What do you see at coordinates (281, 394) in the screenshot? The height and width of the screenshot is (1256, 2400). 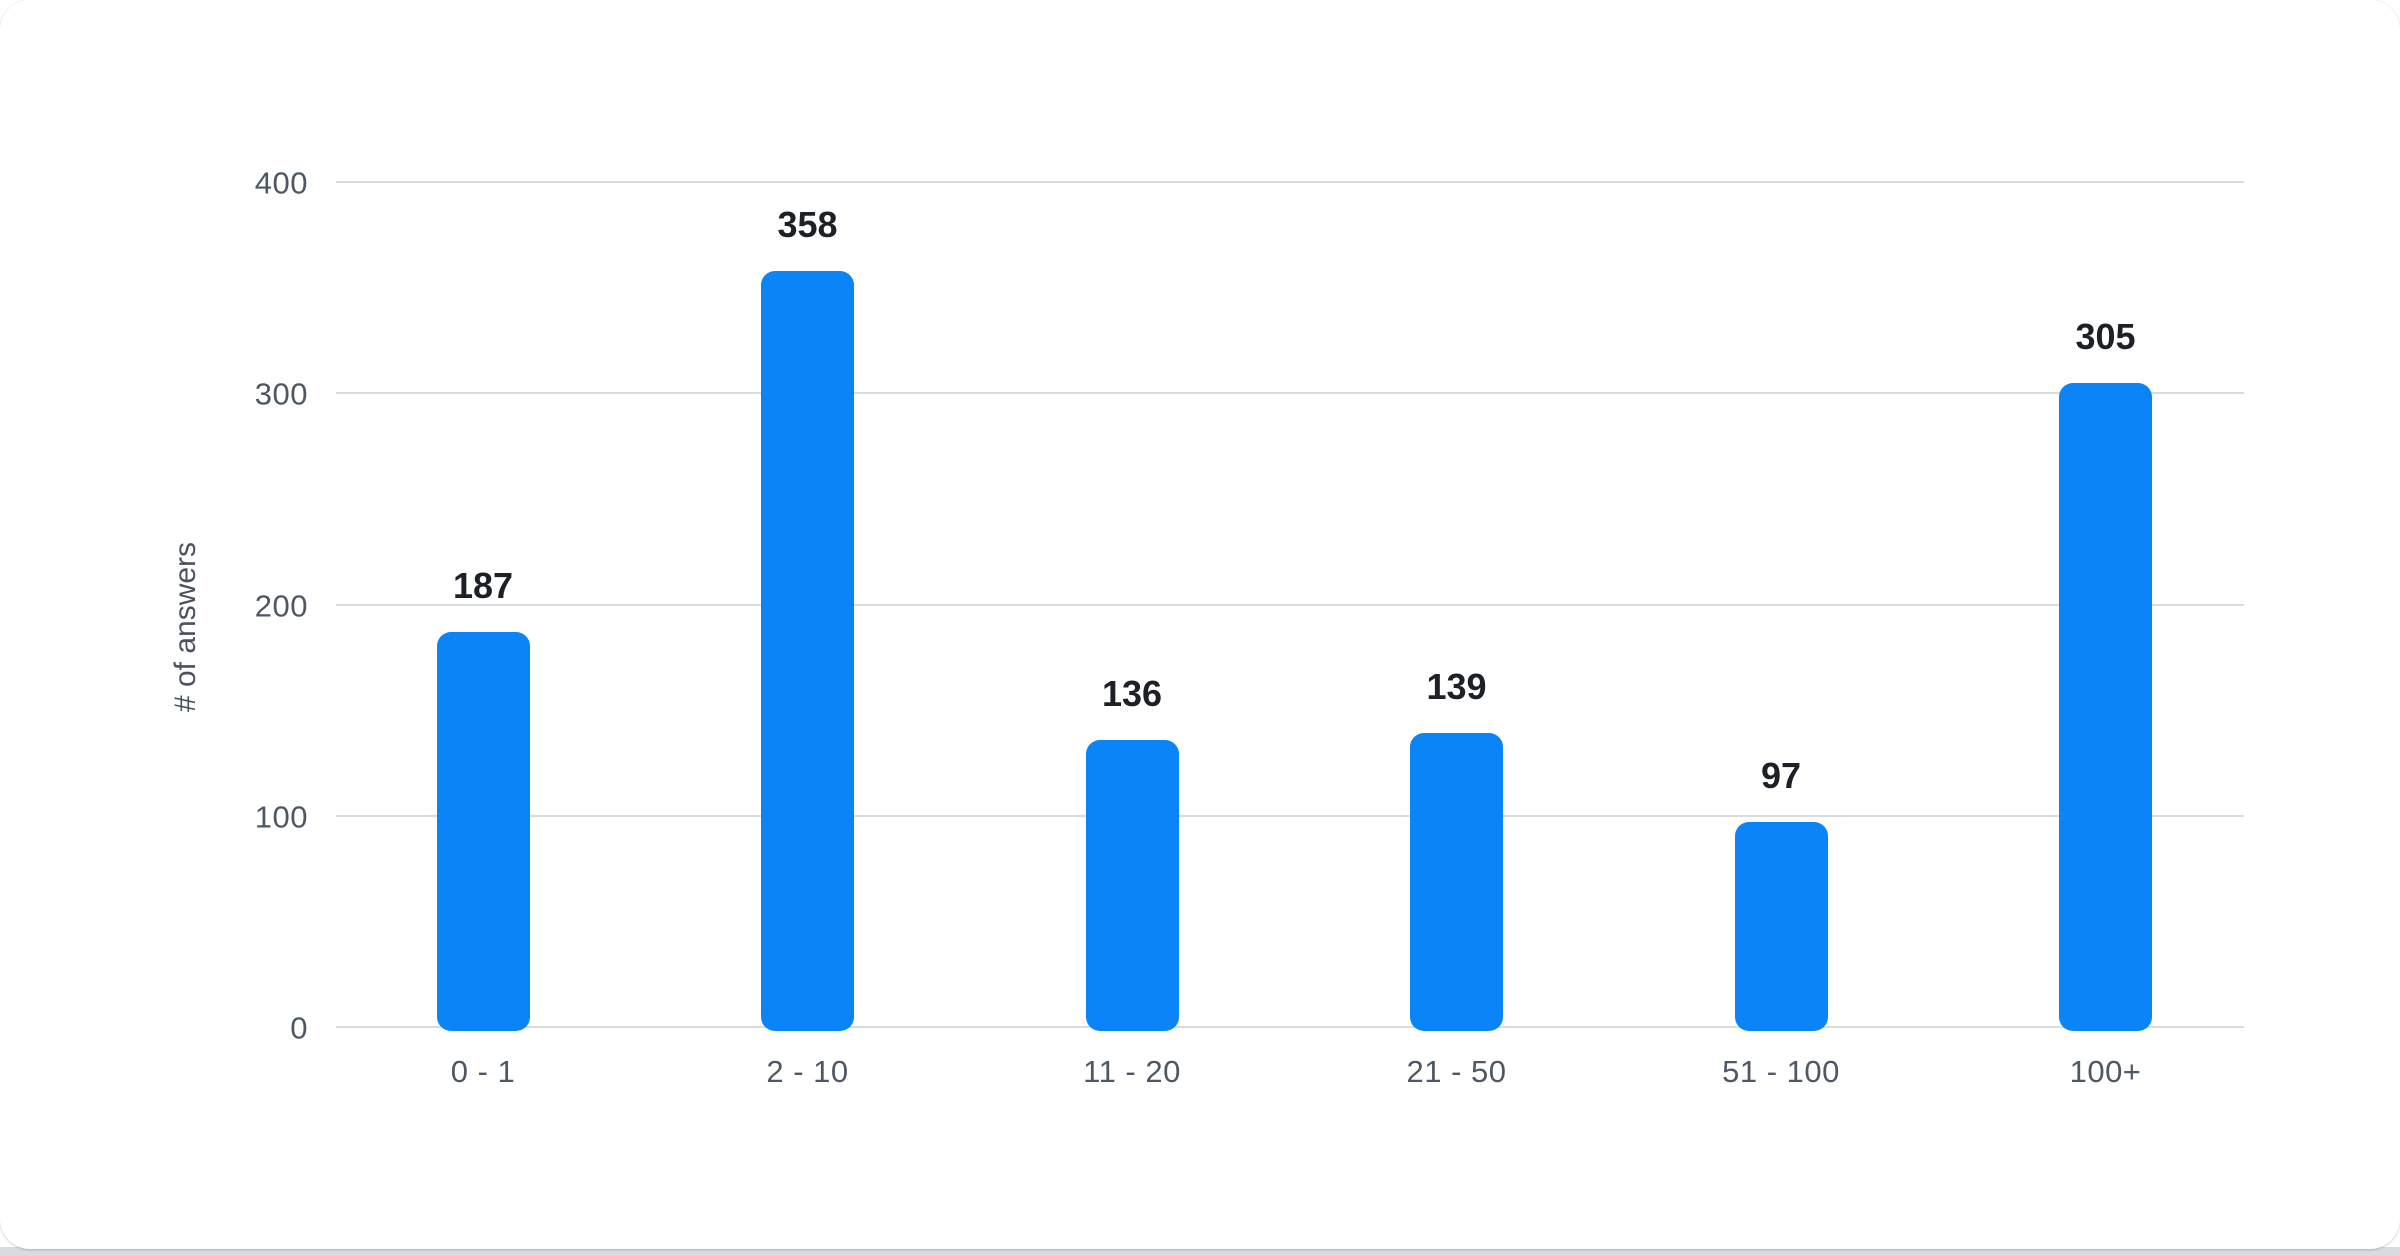 I see `y-tick-label-300: 300` at bounding box center [281, 394].